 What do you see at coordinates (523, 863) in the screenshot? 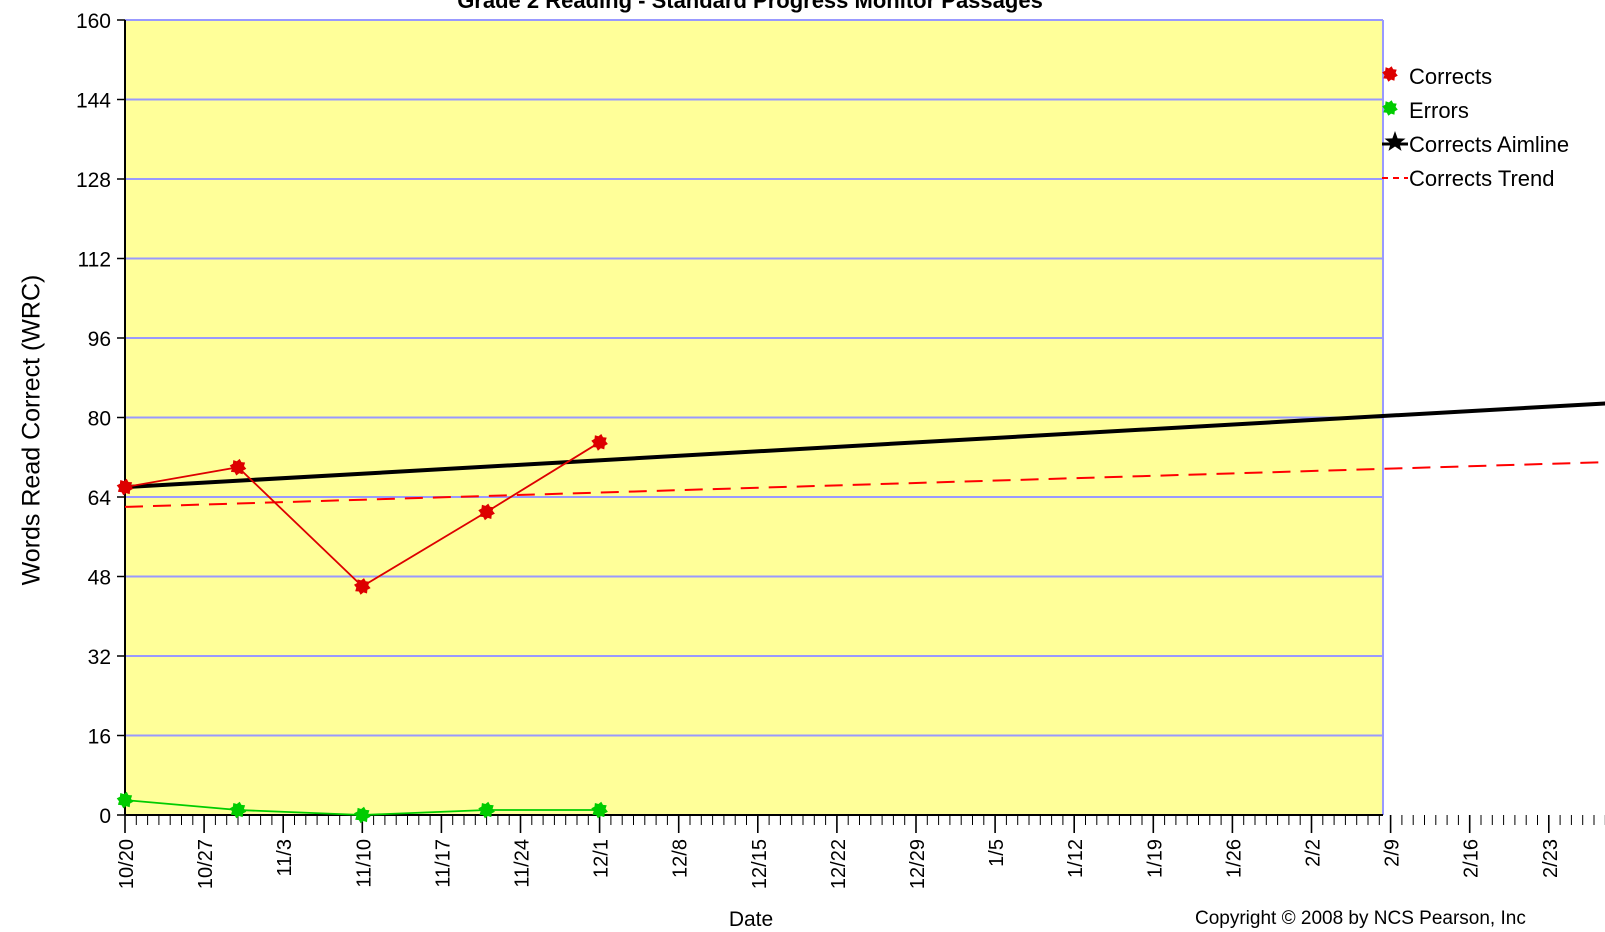
I see `x-tick-label: 11/24` at bounding box center [523, 863].